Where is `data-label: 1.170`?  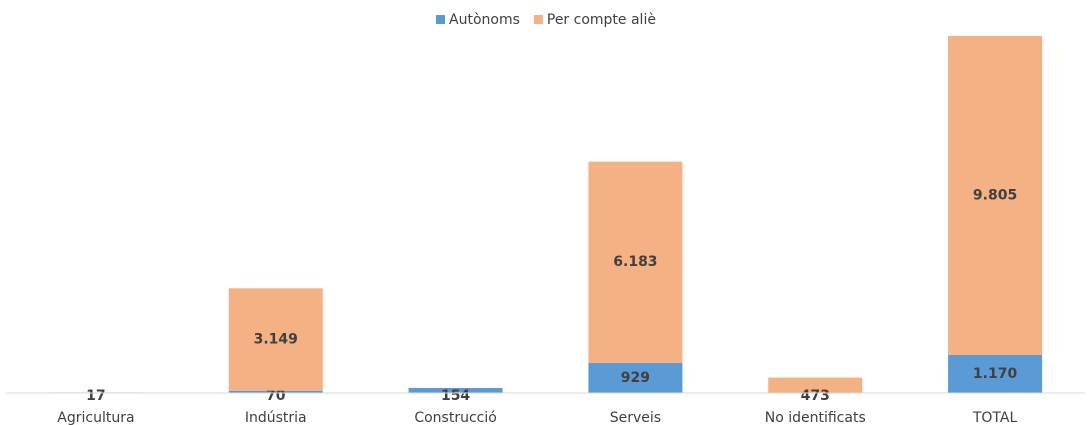
data-label: 1.170 is located at coordinates (995, 374).